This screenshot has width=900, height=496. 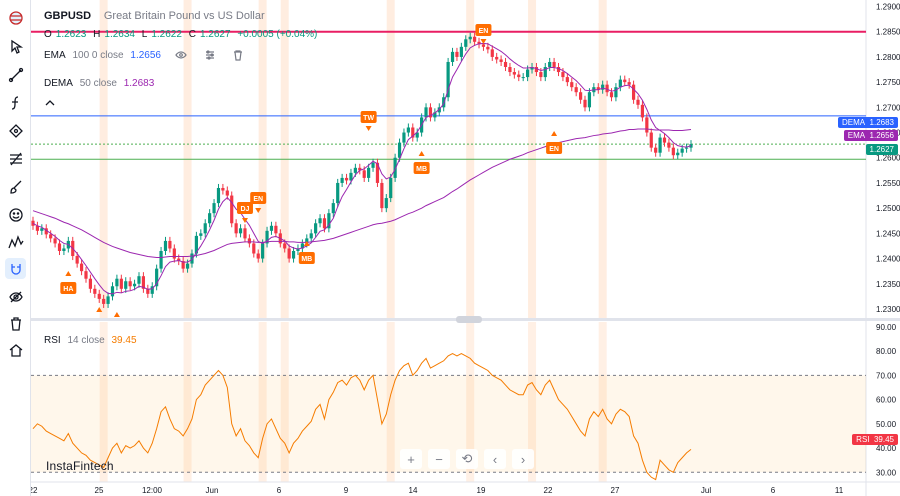 I want to click on high-value: 1.2634, so click(x=119, y=34).